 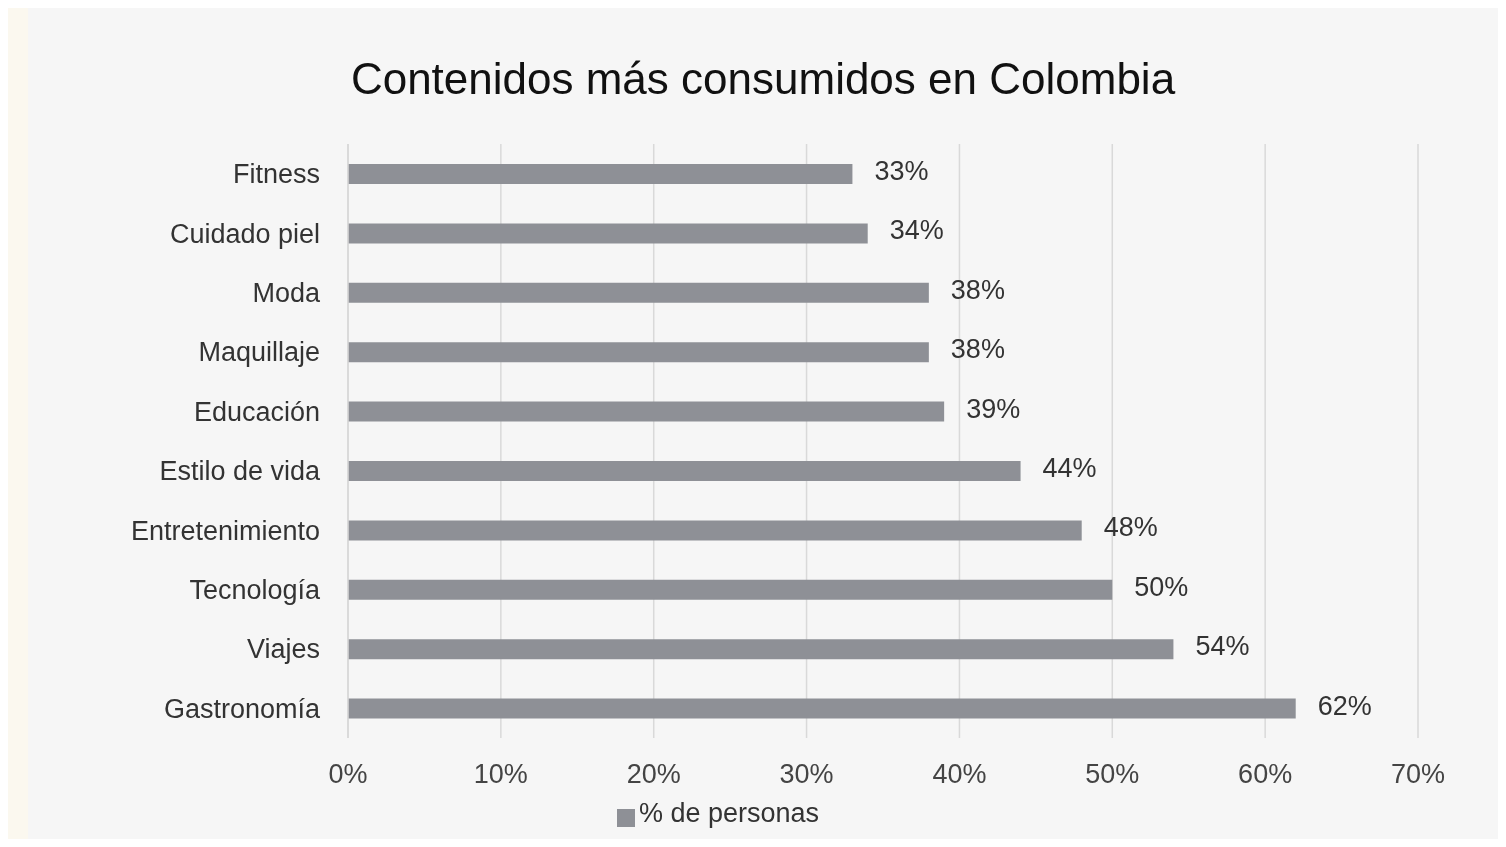 What do you see at coordinates (348, 774) in the screenshot?
I see `x-tick-label: 0%` at bounding box center [348, 774].